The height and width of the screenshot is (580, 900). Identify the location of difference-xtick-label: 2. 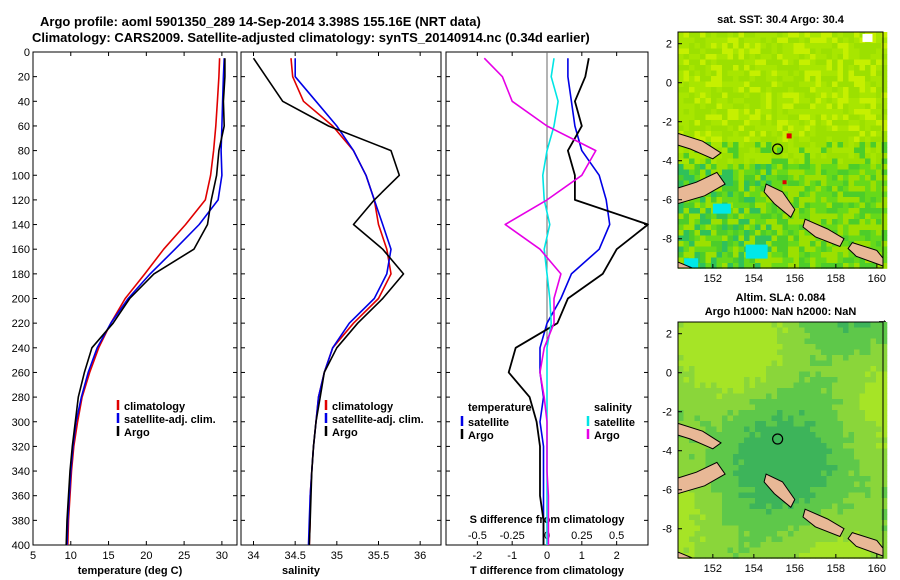
(617, 556).